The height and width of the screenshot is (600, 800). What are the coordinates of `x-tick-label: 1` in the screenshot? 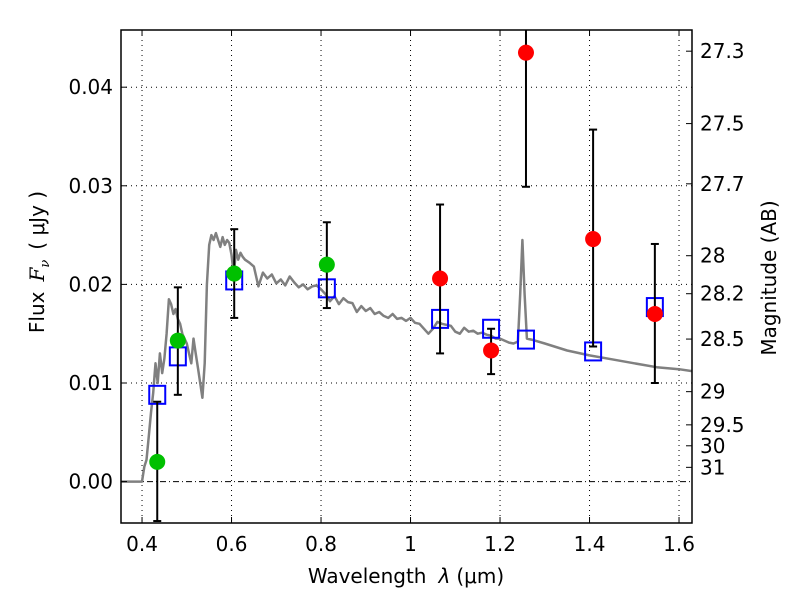 It's located at (410, 544).